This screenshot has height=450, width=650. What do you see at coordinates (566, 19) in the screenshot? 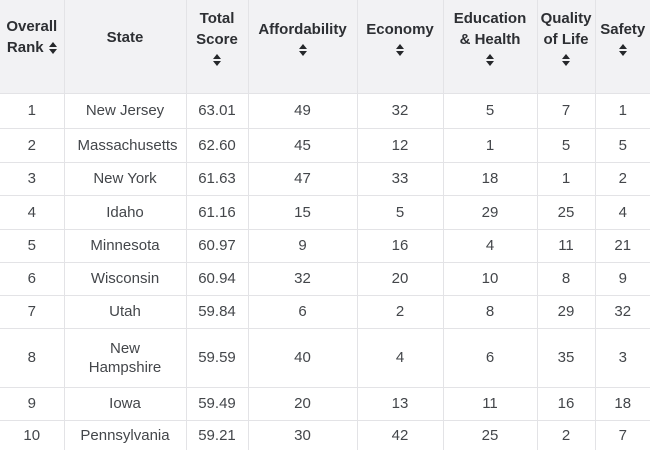
I see `col-label: Quality` at bounding box center [566, 19].